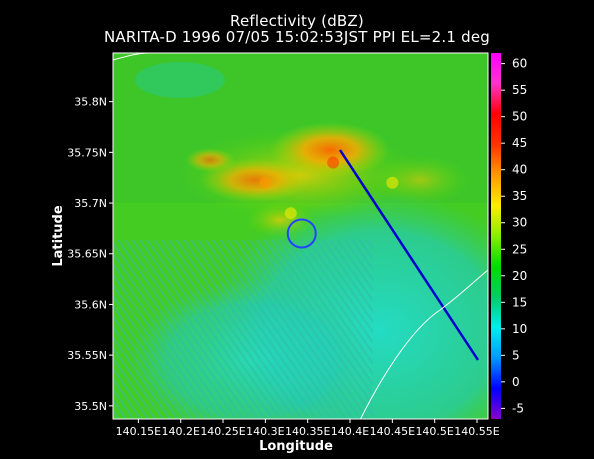 This screenshot has width=594, height=459. I want to click on y-axis-label: Latitude, so click(58, 236).